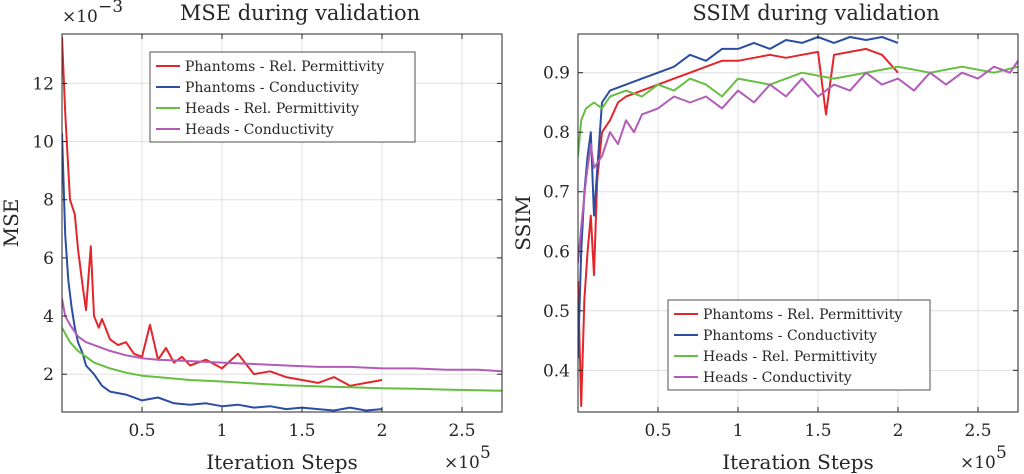 Image resolution: width=1024 pixels, height=474 pixels. I want to click on y-axis-label: SSIM, so click(523, 222).